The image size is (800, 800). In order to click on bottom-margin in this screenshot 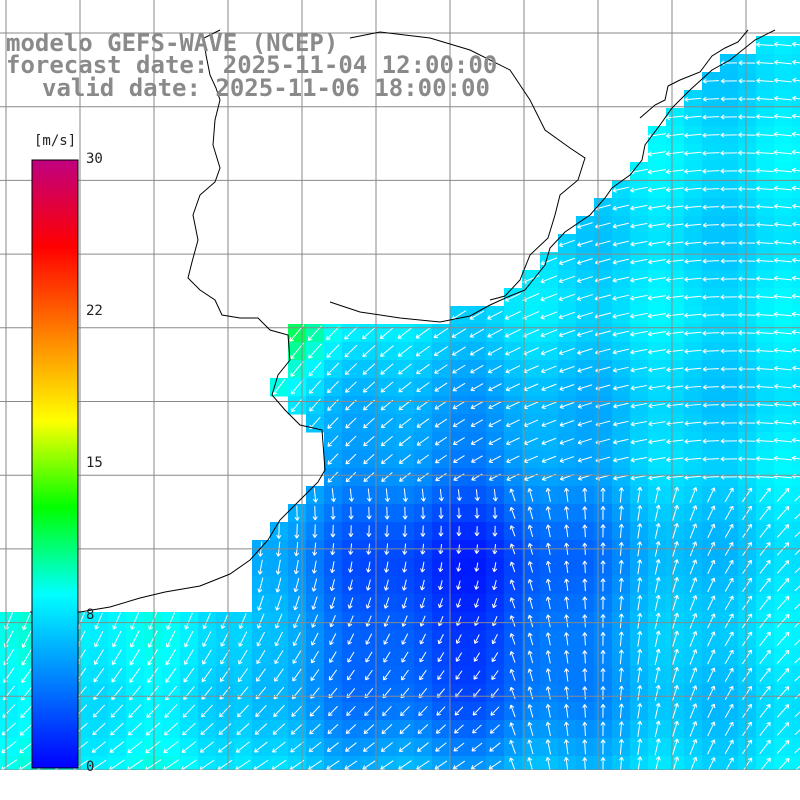, I will do `click(400, 785)`.